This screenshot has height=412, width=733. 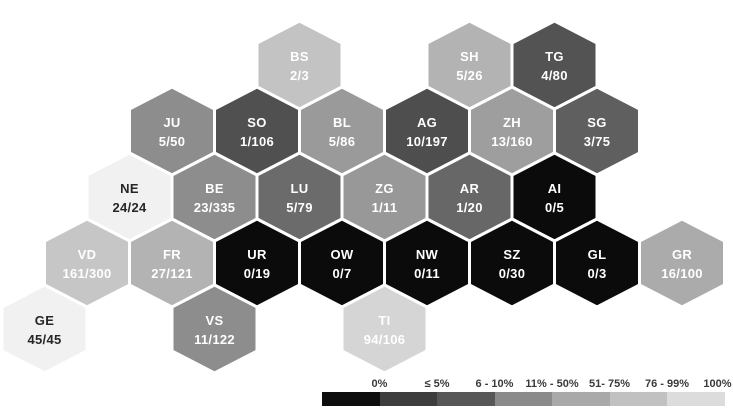 What do you see at coordinates (379, 384) in the screenshot?
I see `legend-label-0: 0%` at bounding box center [379, 384].